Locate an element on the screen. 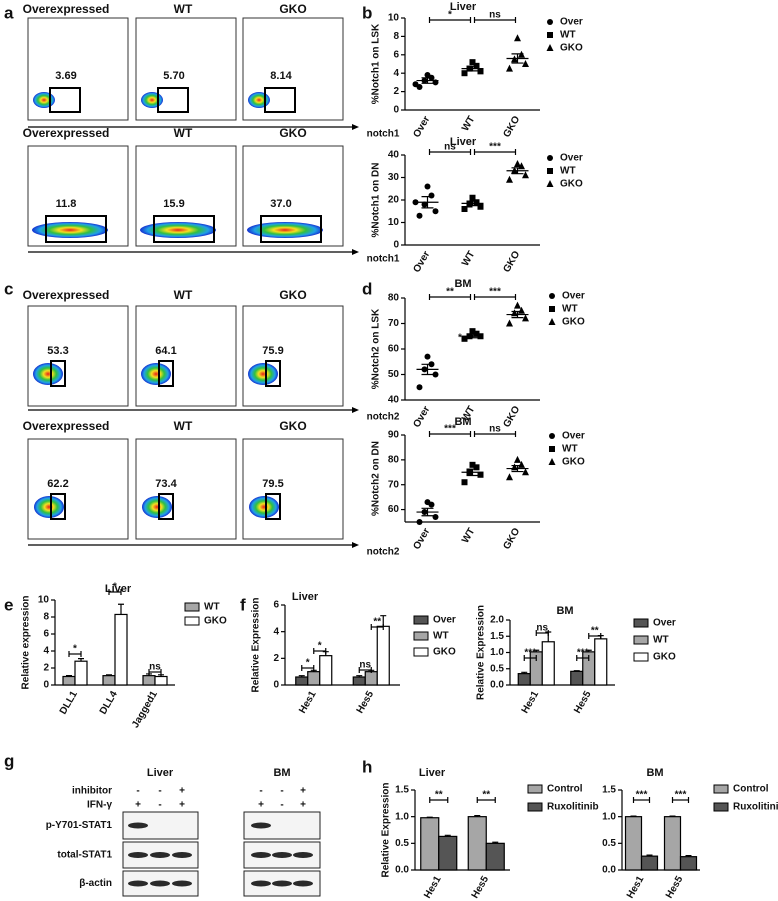  gate-value: 53.3 is located at coordinates (57, 351).